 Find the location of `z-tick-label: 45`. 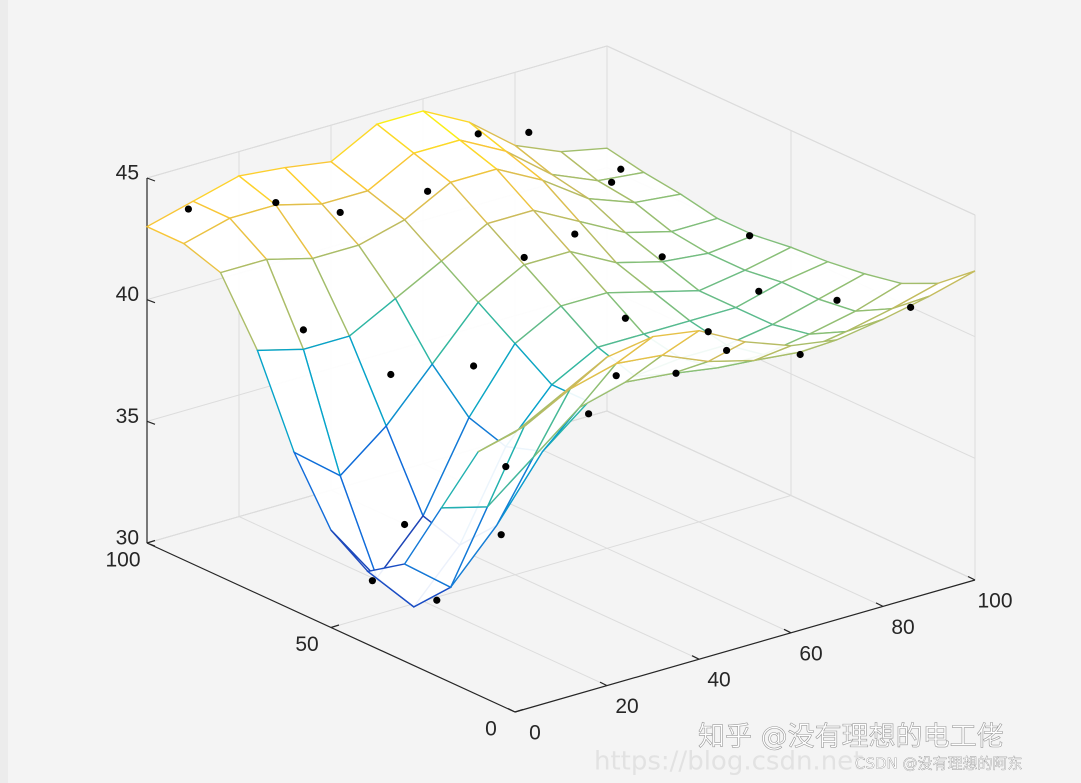

z-tick-label: 45 is located at coordinates (127, 173).